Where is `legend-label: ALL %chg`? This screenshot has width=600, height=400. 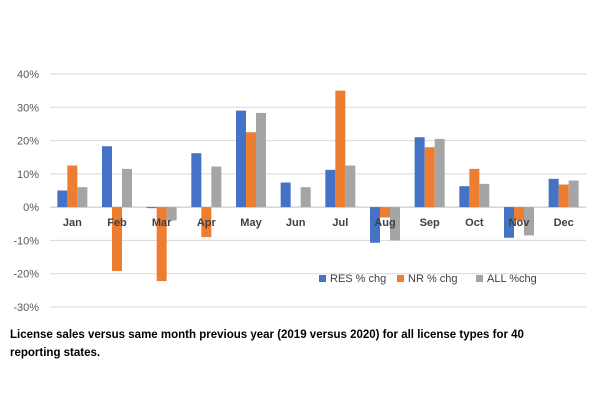 legend-label: ALL %chg is located at coordinates (512, 279).